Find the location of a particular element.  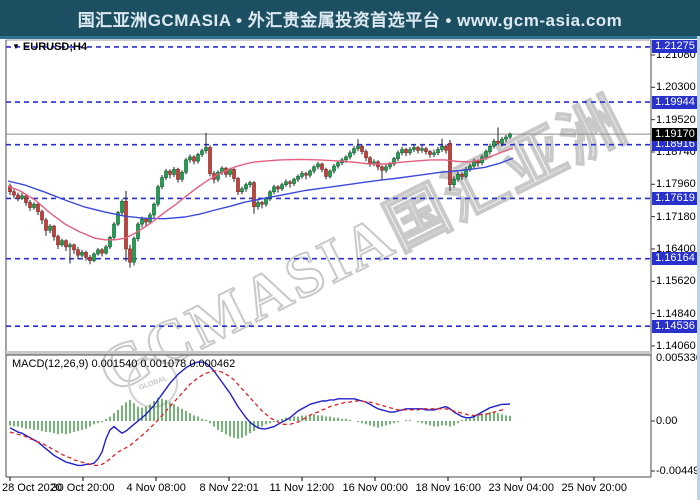

macd-values: 0.001540 0.001078 0.000462 is located at coordinates (163, 364).